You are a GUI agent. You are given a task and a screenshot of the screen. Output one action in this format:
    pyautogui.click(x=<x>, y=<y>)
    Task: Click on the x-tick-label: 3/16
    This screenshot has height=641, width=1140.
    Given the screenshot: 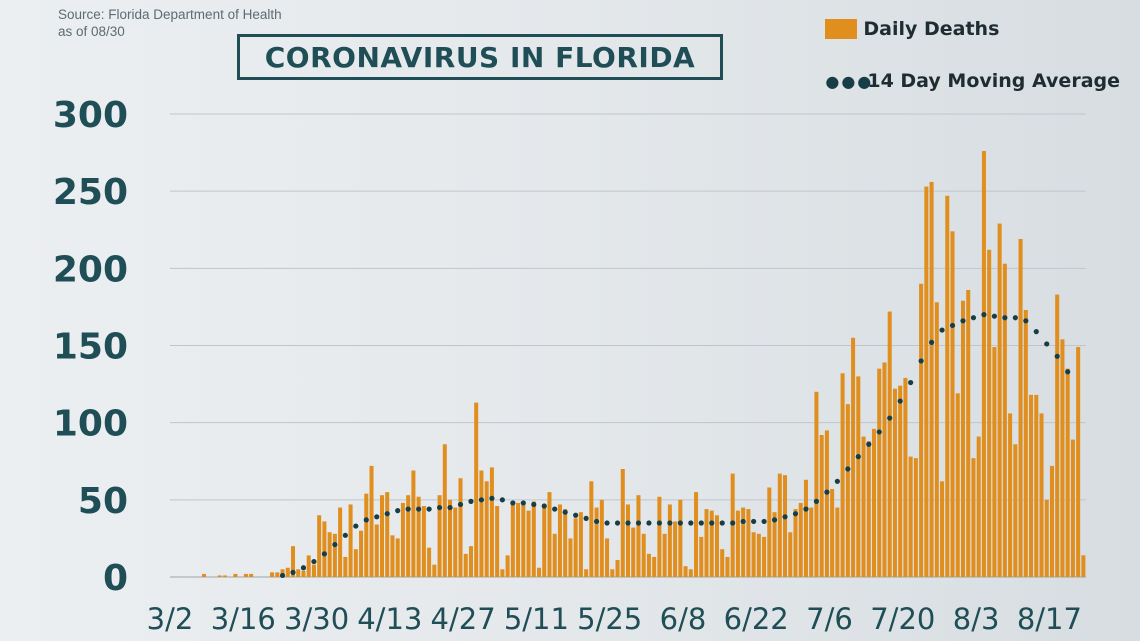 What is the action you would take?
    pyautogui.click(x=243, y=619)
    